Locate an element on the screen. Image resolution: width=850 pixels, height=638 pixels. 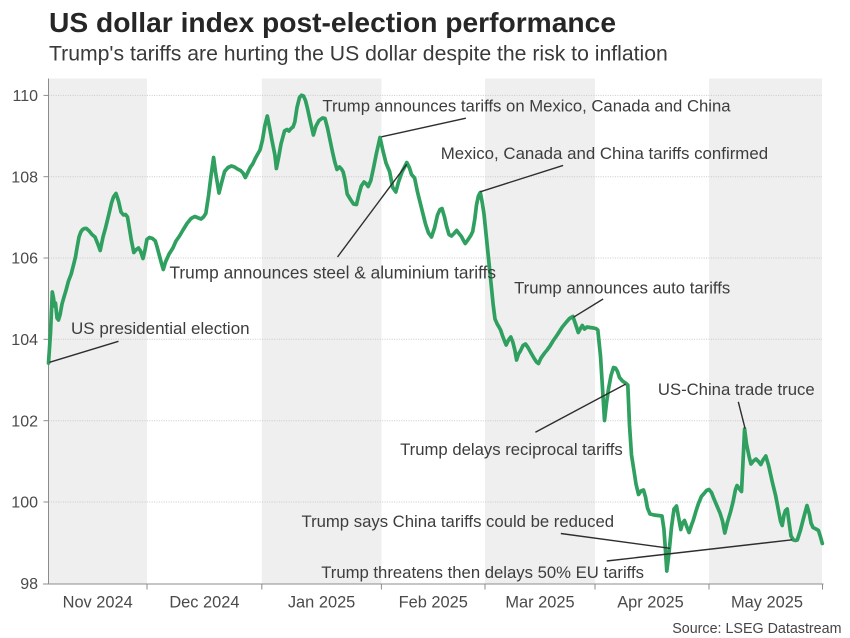
svg-text: 98 is located at coordinates (29, 584).